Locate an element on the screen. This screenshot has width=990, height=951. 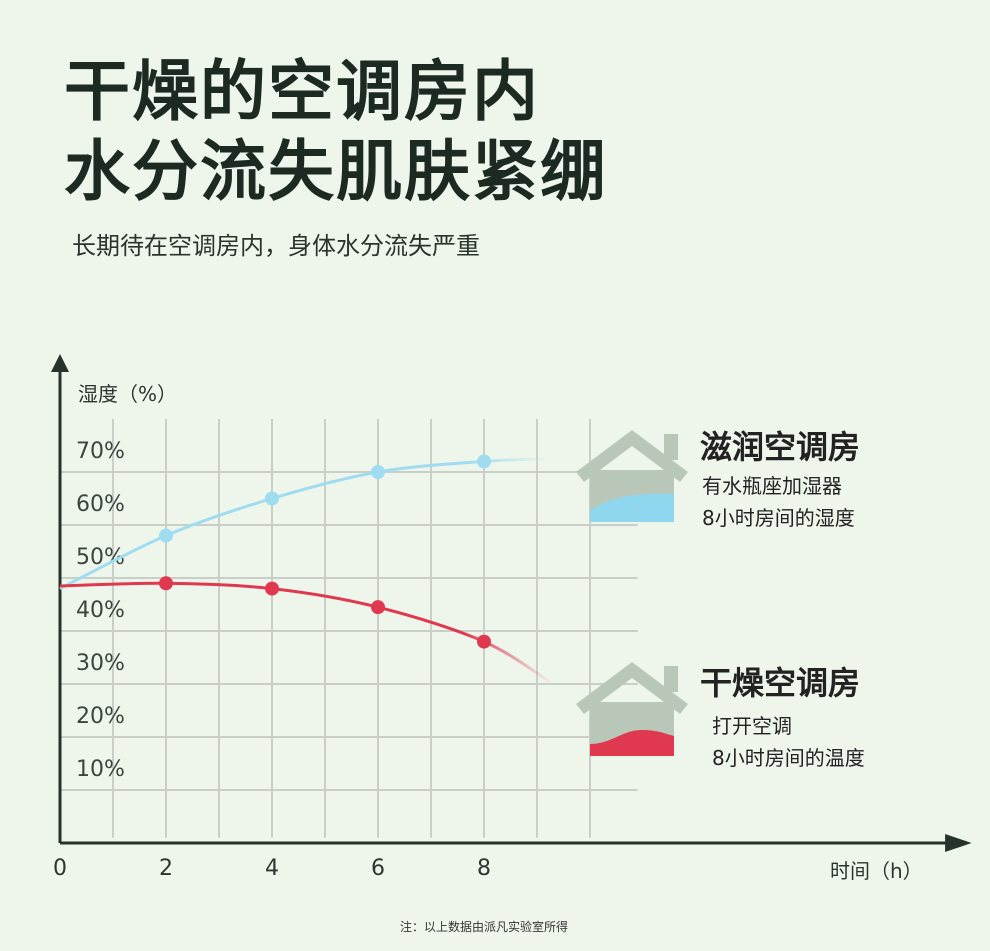
y-tick-label: 40% is located at coordinates (100, 610).